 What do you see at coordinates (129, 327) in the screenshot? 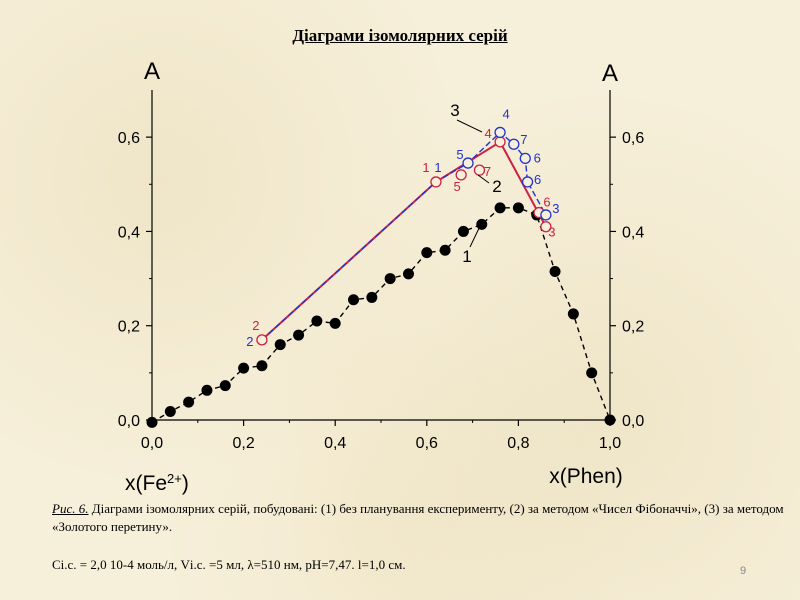
I see `y-tick-label-left: 0,2` at bounding box center [129, 327].